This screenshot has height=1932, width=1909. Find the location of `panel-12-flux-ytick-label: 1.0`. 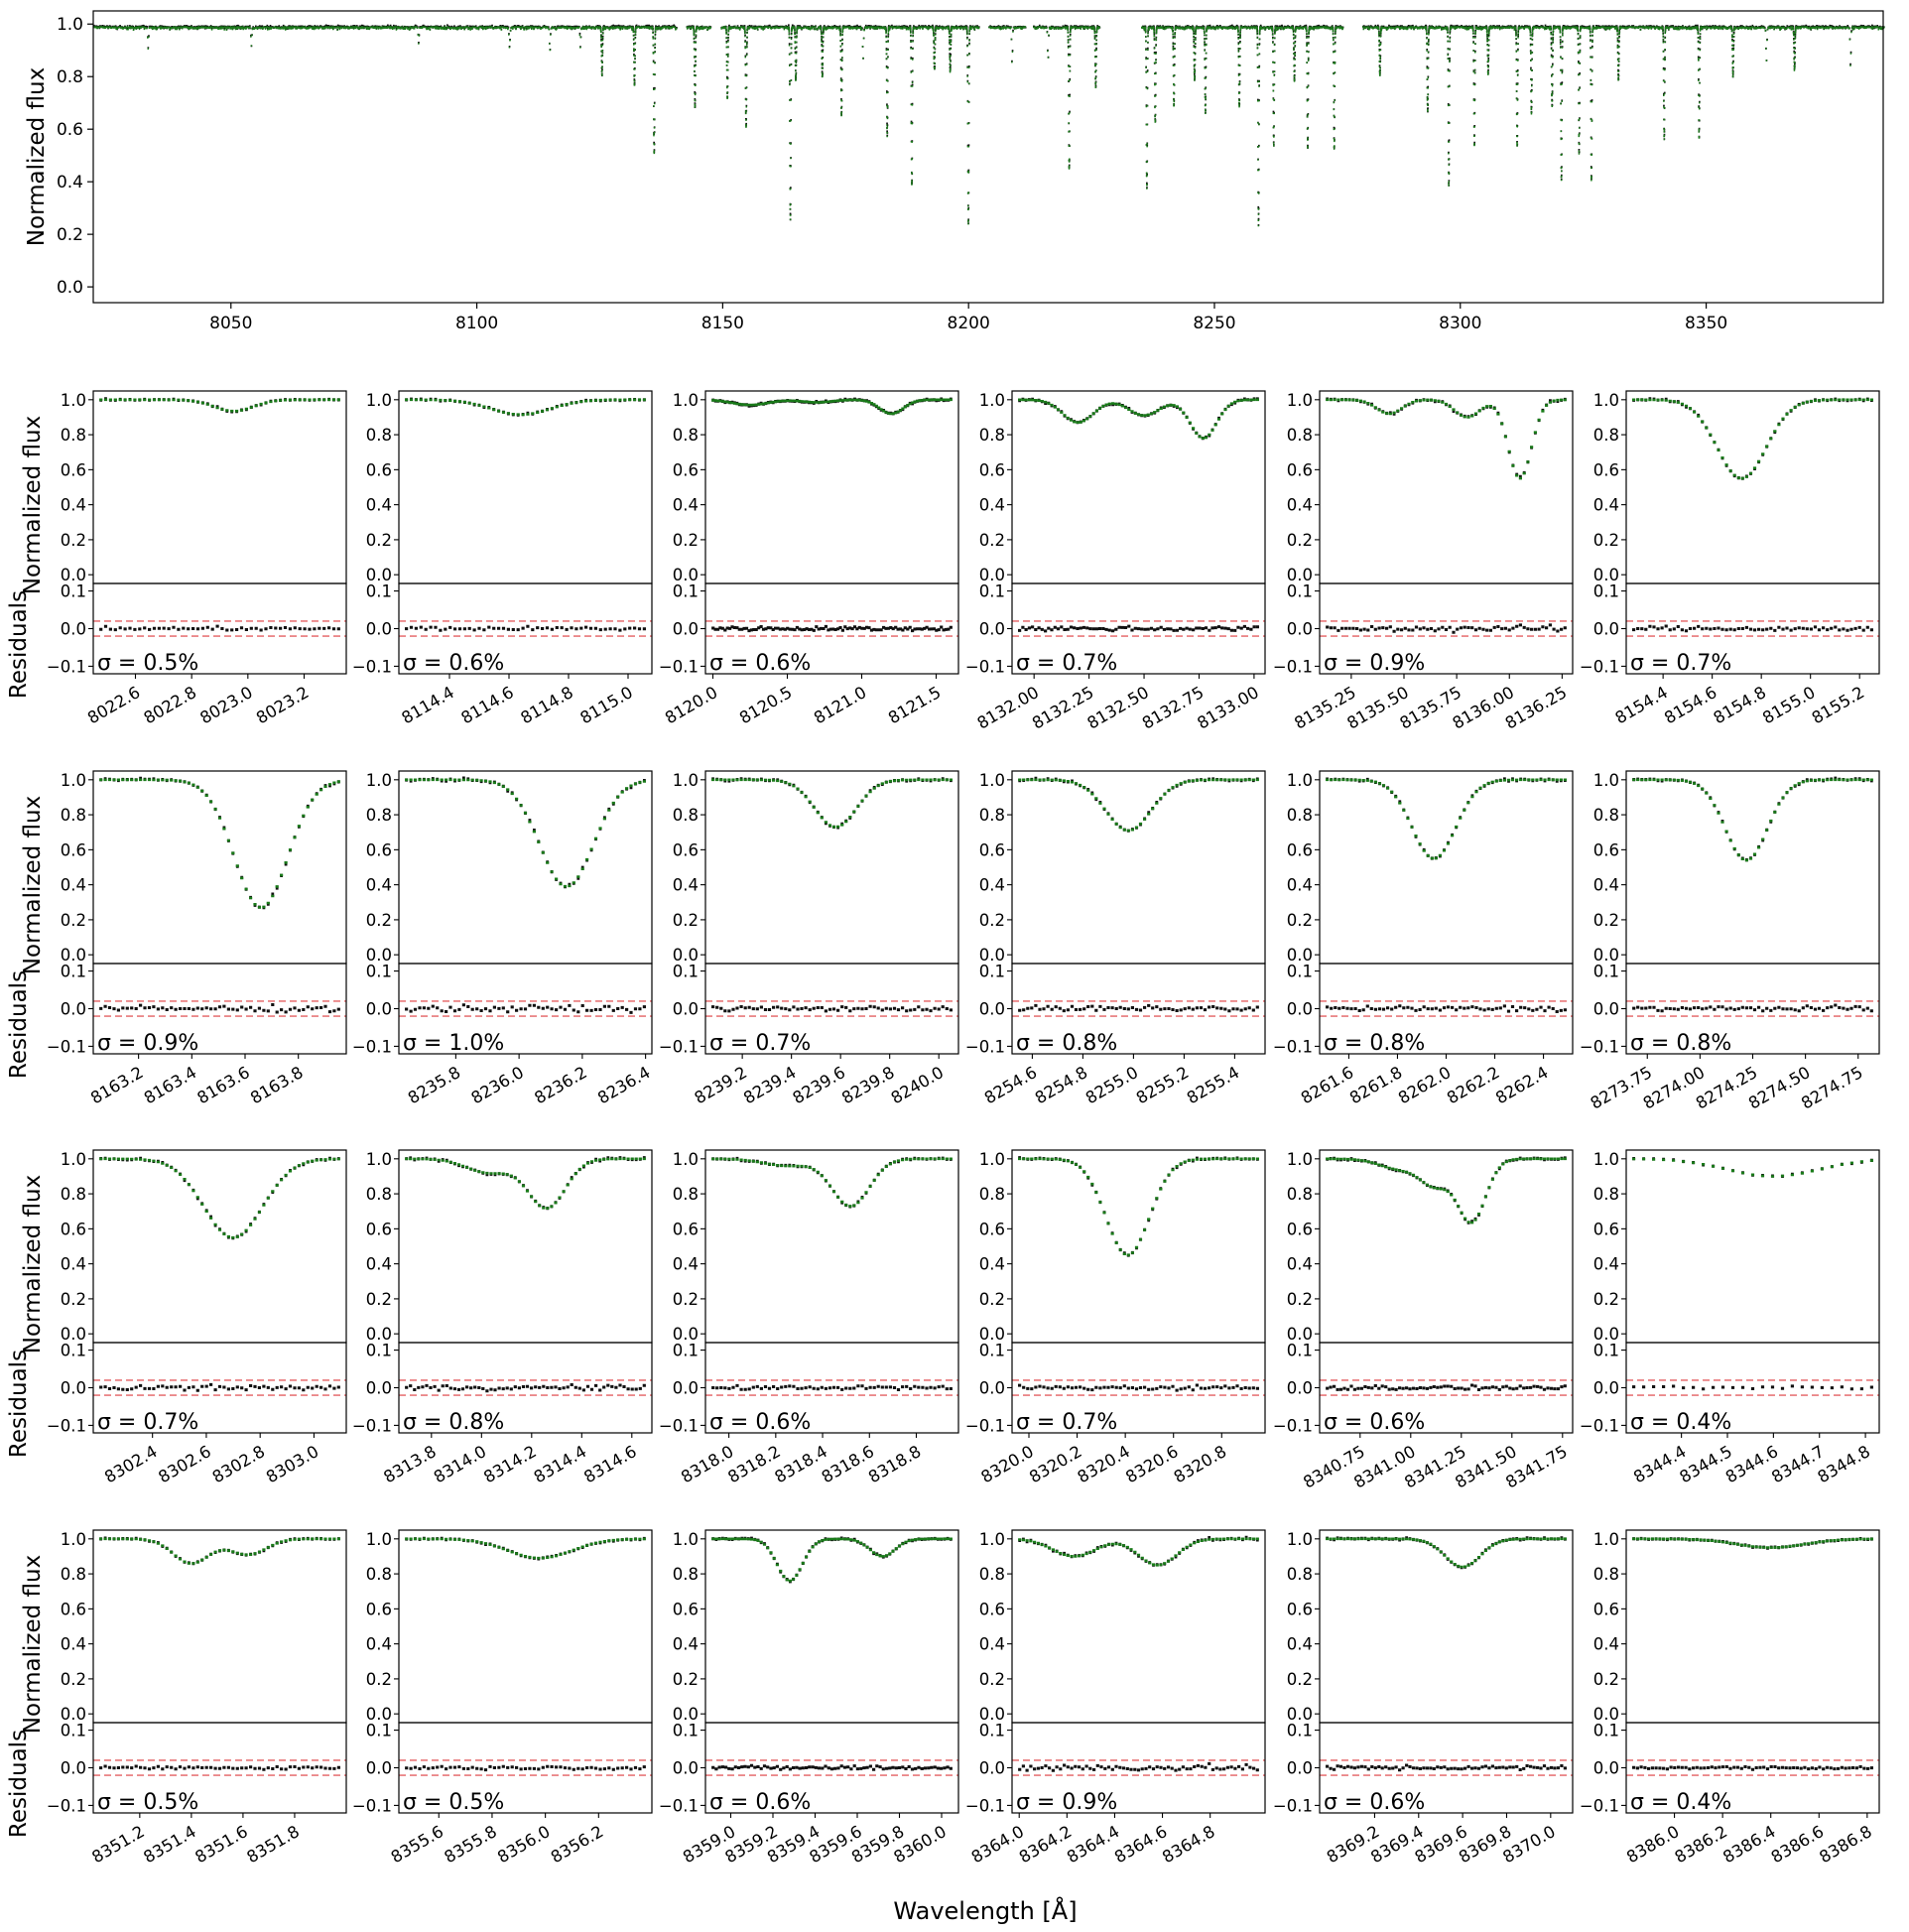

panel-12-flux-ytick-label: 1.0 is located at coordinates (1606, 781).